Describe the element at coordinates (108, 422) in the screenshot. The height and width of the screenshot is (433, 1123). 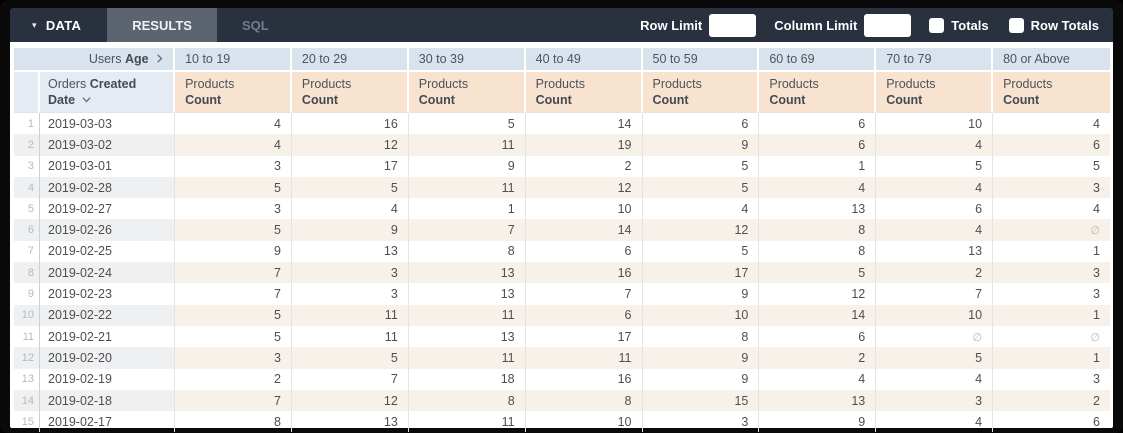
I see `date-cell: 2019-02-17` at that location.